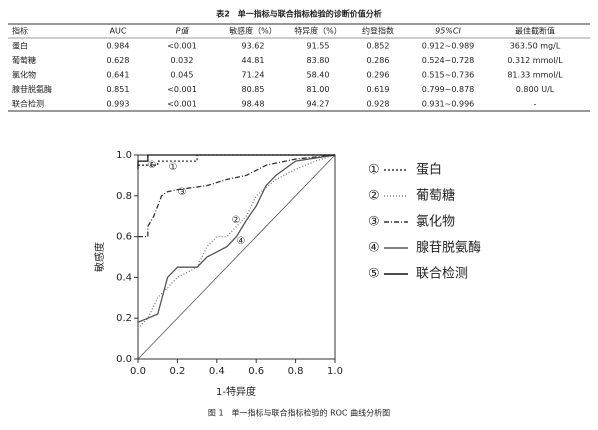 The width and height of the screenshot is (598, 430). Describe the element at coordinates (448, 104) in the screenshot. I see `table-cell: 0.931~0.996` at that location.